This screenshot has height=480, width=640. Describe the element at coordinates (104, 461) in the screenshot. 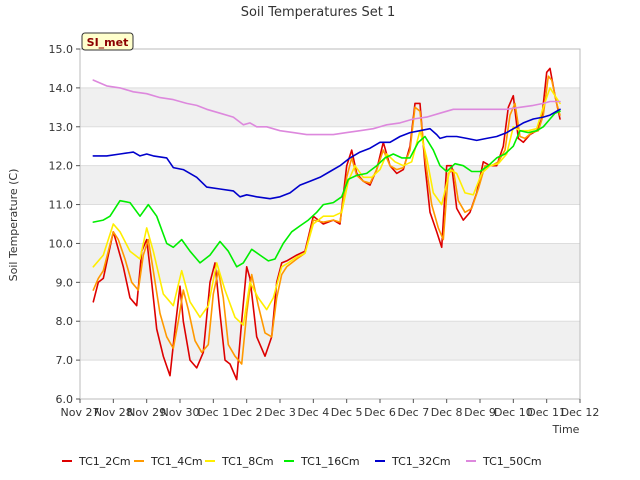

I see `legend-label: TC1_2Cm` at that location.